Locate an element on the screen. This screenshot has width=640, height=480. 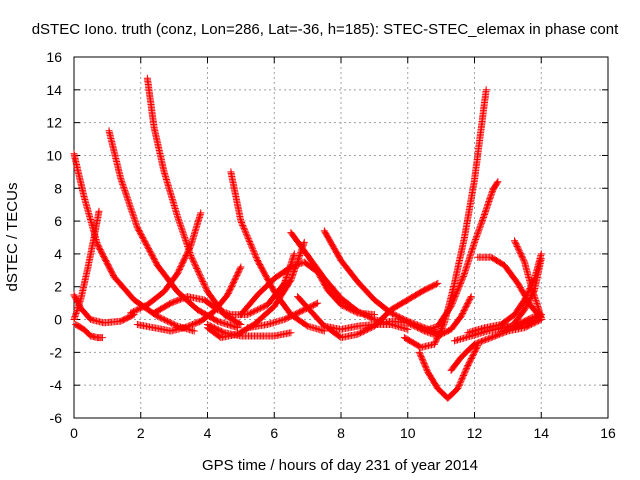
x-axis-title: GPS time / hours of day 231 of year 2014 is located at coordinates (340, 465).